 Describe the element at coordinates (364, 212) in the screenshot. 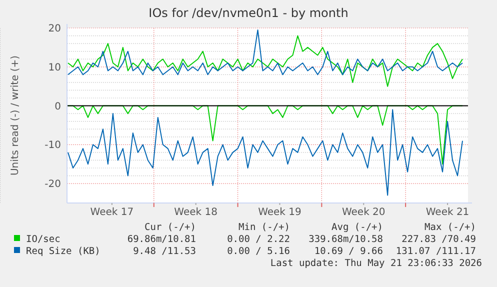

I see `x-tick-label: Week 20` at that location.